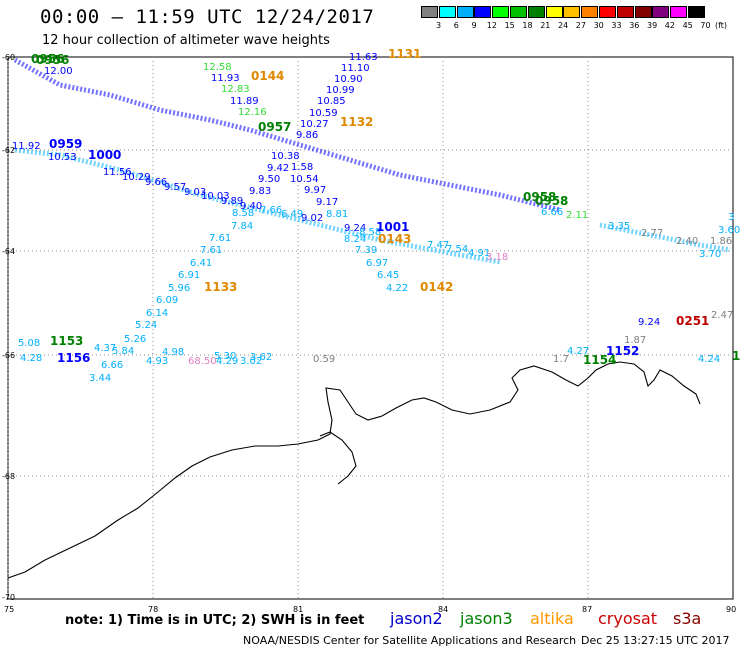  Describe the element at coordinates (552, 618) in the screenshot. I see `satellite-altika: altika` at that location.